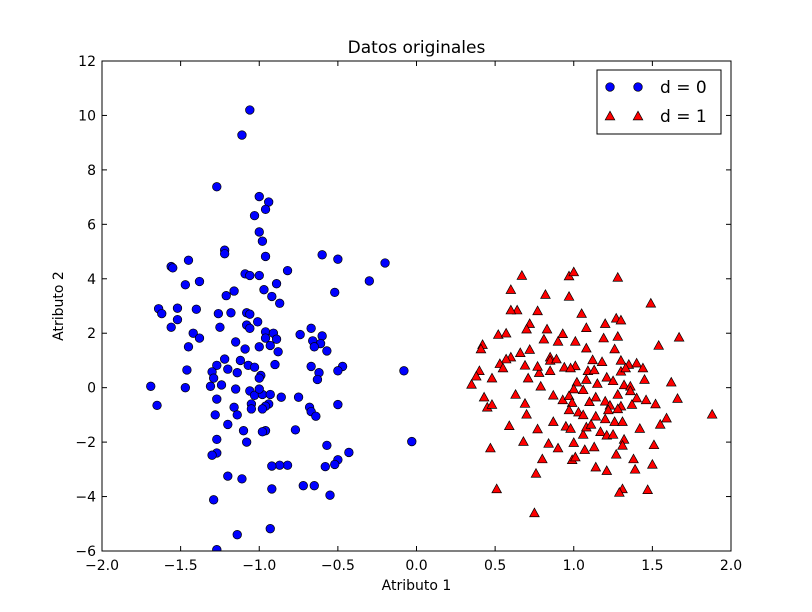 The width and height of the screenshot is (812, 612). I want to click on x-tick-label: 0.0, so click(416, 566).